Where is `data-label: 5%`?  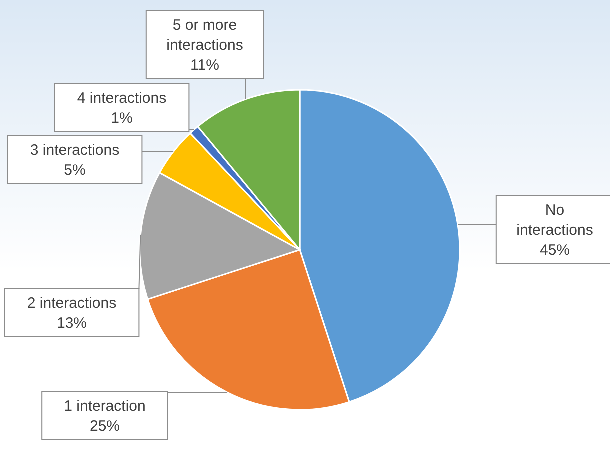 data-label: 5% is located at coordinates (75, 170).